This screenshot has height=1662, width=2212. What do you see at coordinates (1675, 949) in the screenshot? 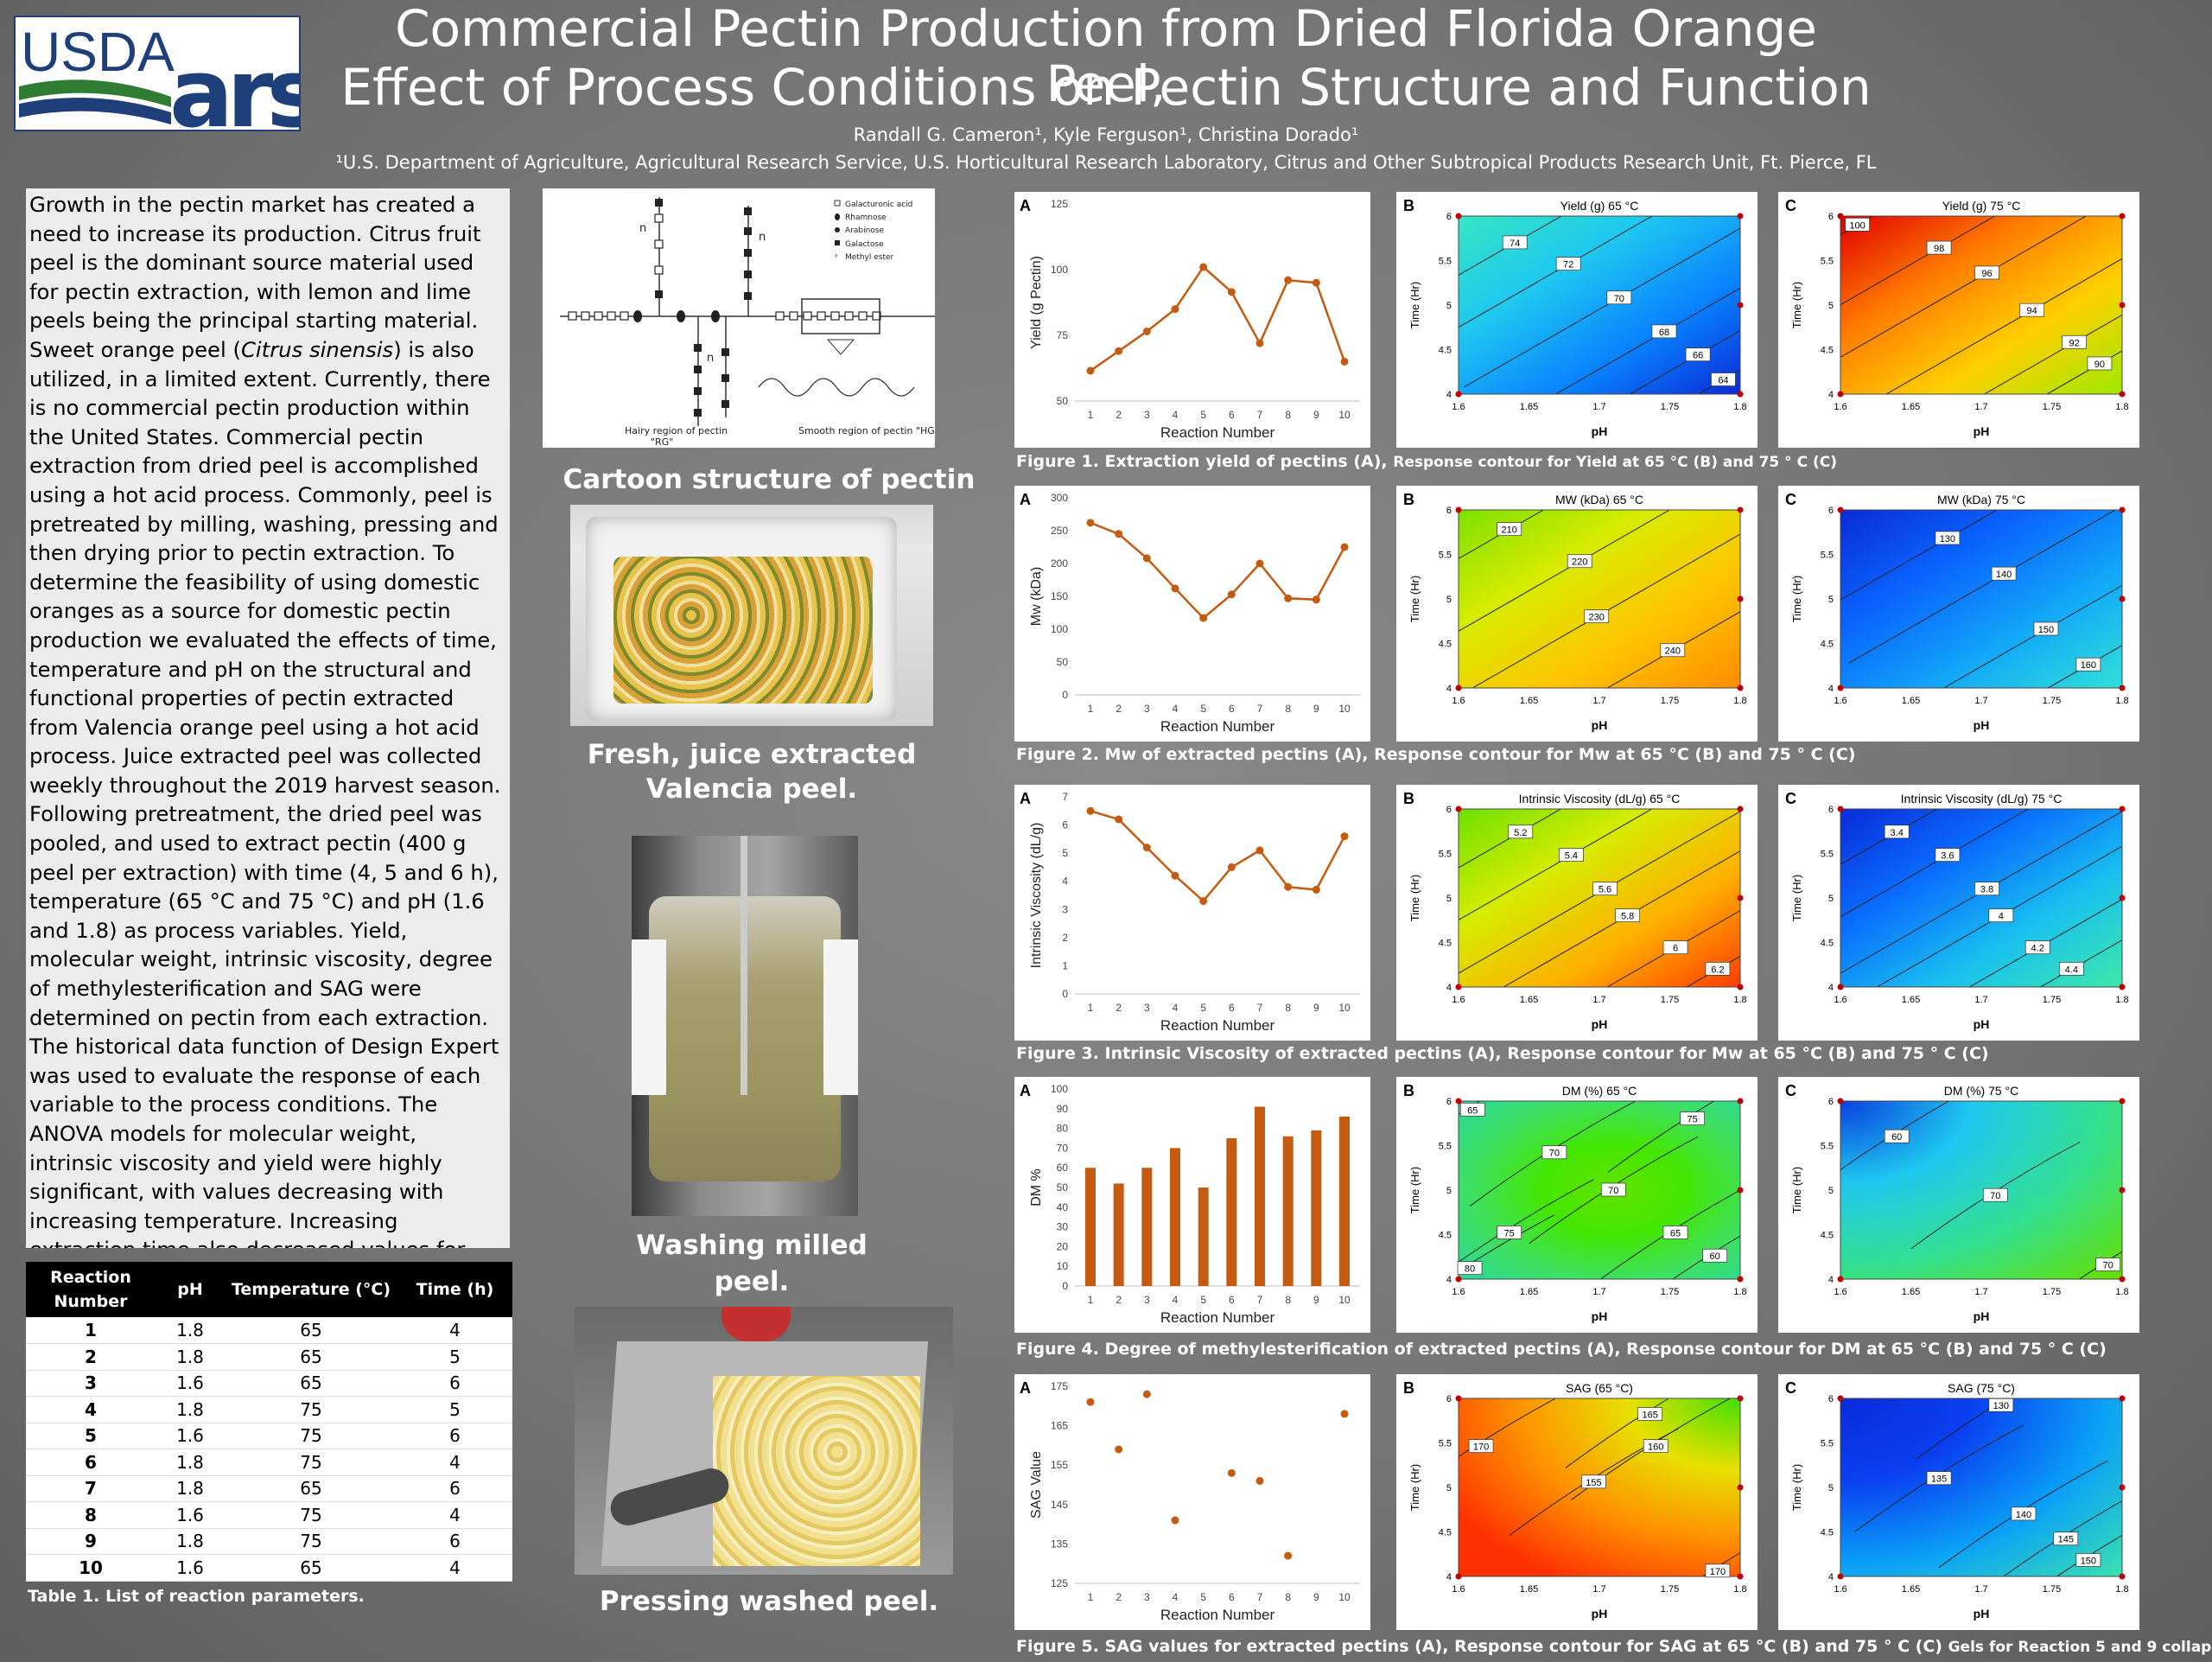
I see `contour-value-text: 6` at bounding box center [1675, 949].